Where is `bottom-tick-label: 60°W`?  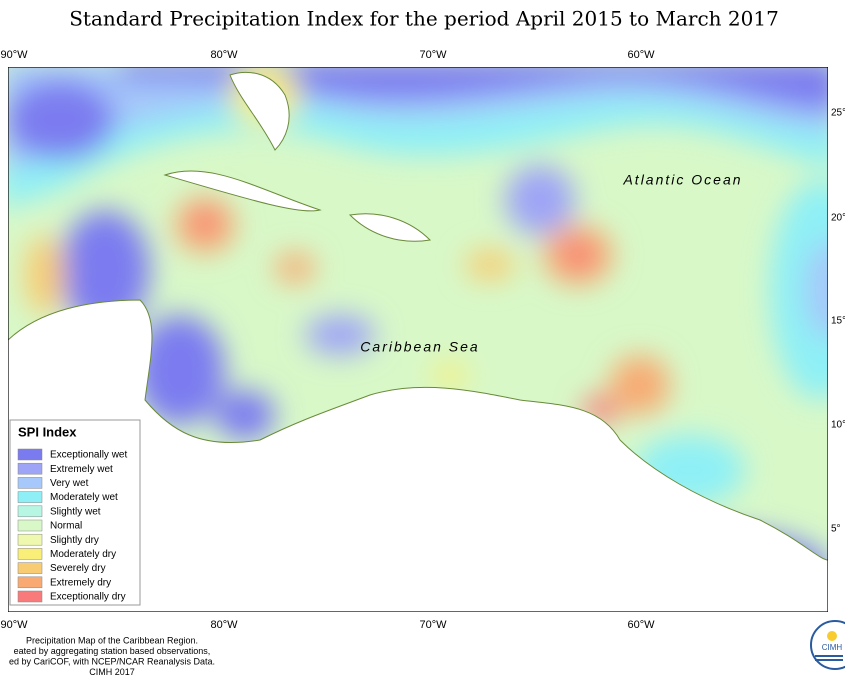
bottom-tick-label: 60°W is located at coordinates (641, 625).